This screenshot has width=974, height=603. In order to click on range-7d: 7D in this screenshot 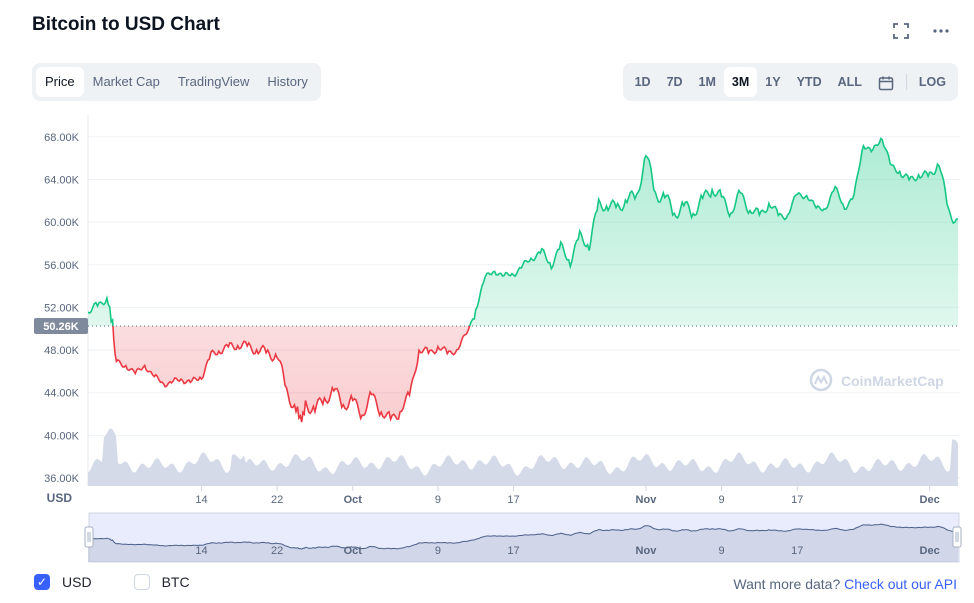, I will do `click(674, 82)`.